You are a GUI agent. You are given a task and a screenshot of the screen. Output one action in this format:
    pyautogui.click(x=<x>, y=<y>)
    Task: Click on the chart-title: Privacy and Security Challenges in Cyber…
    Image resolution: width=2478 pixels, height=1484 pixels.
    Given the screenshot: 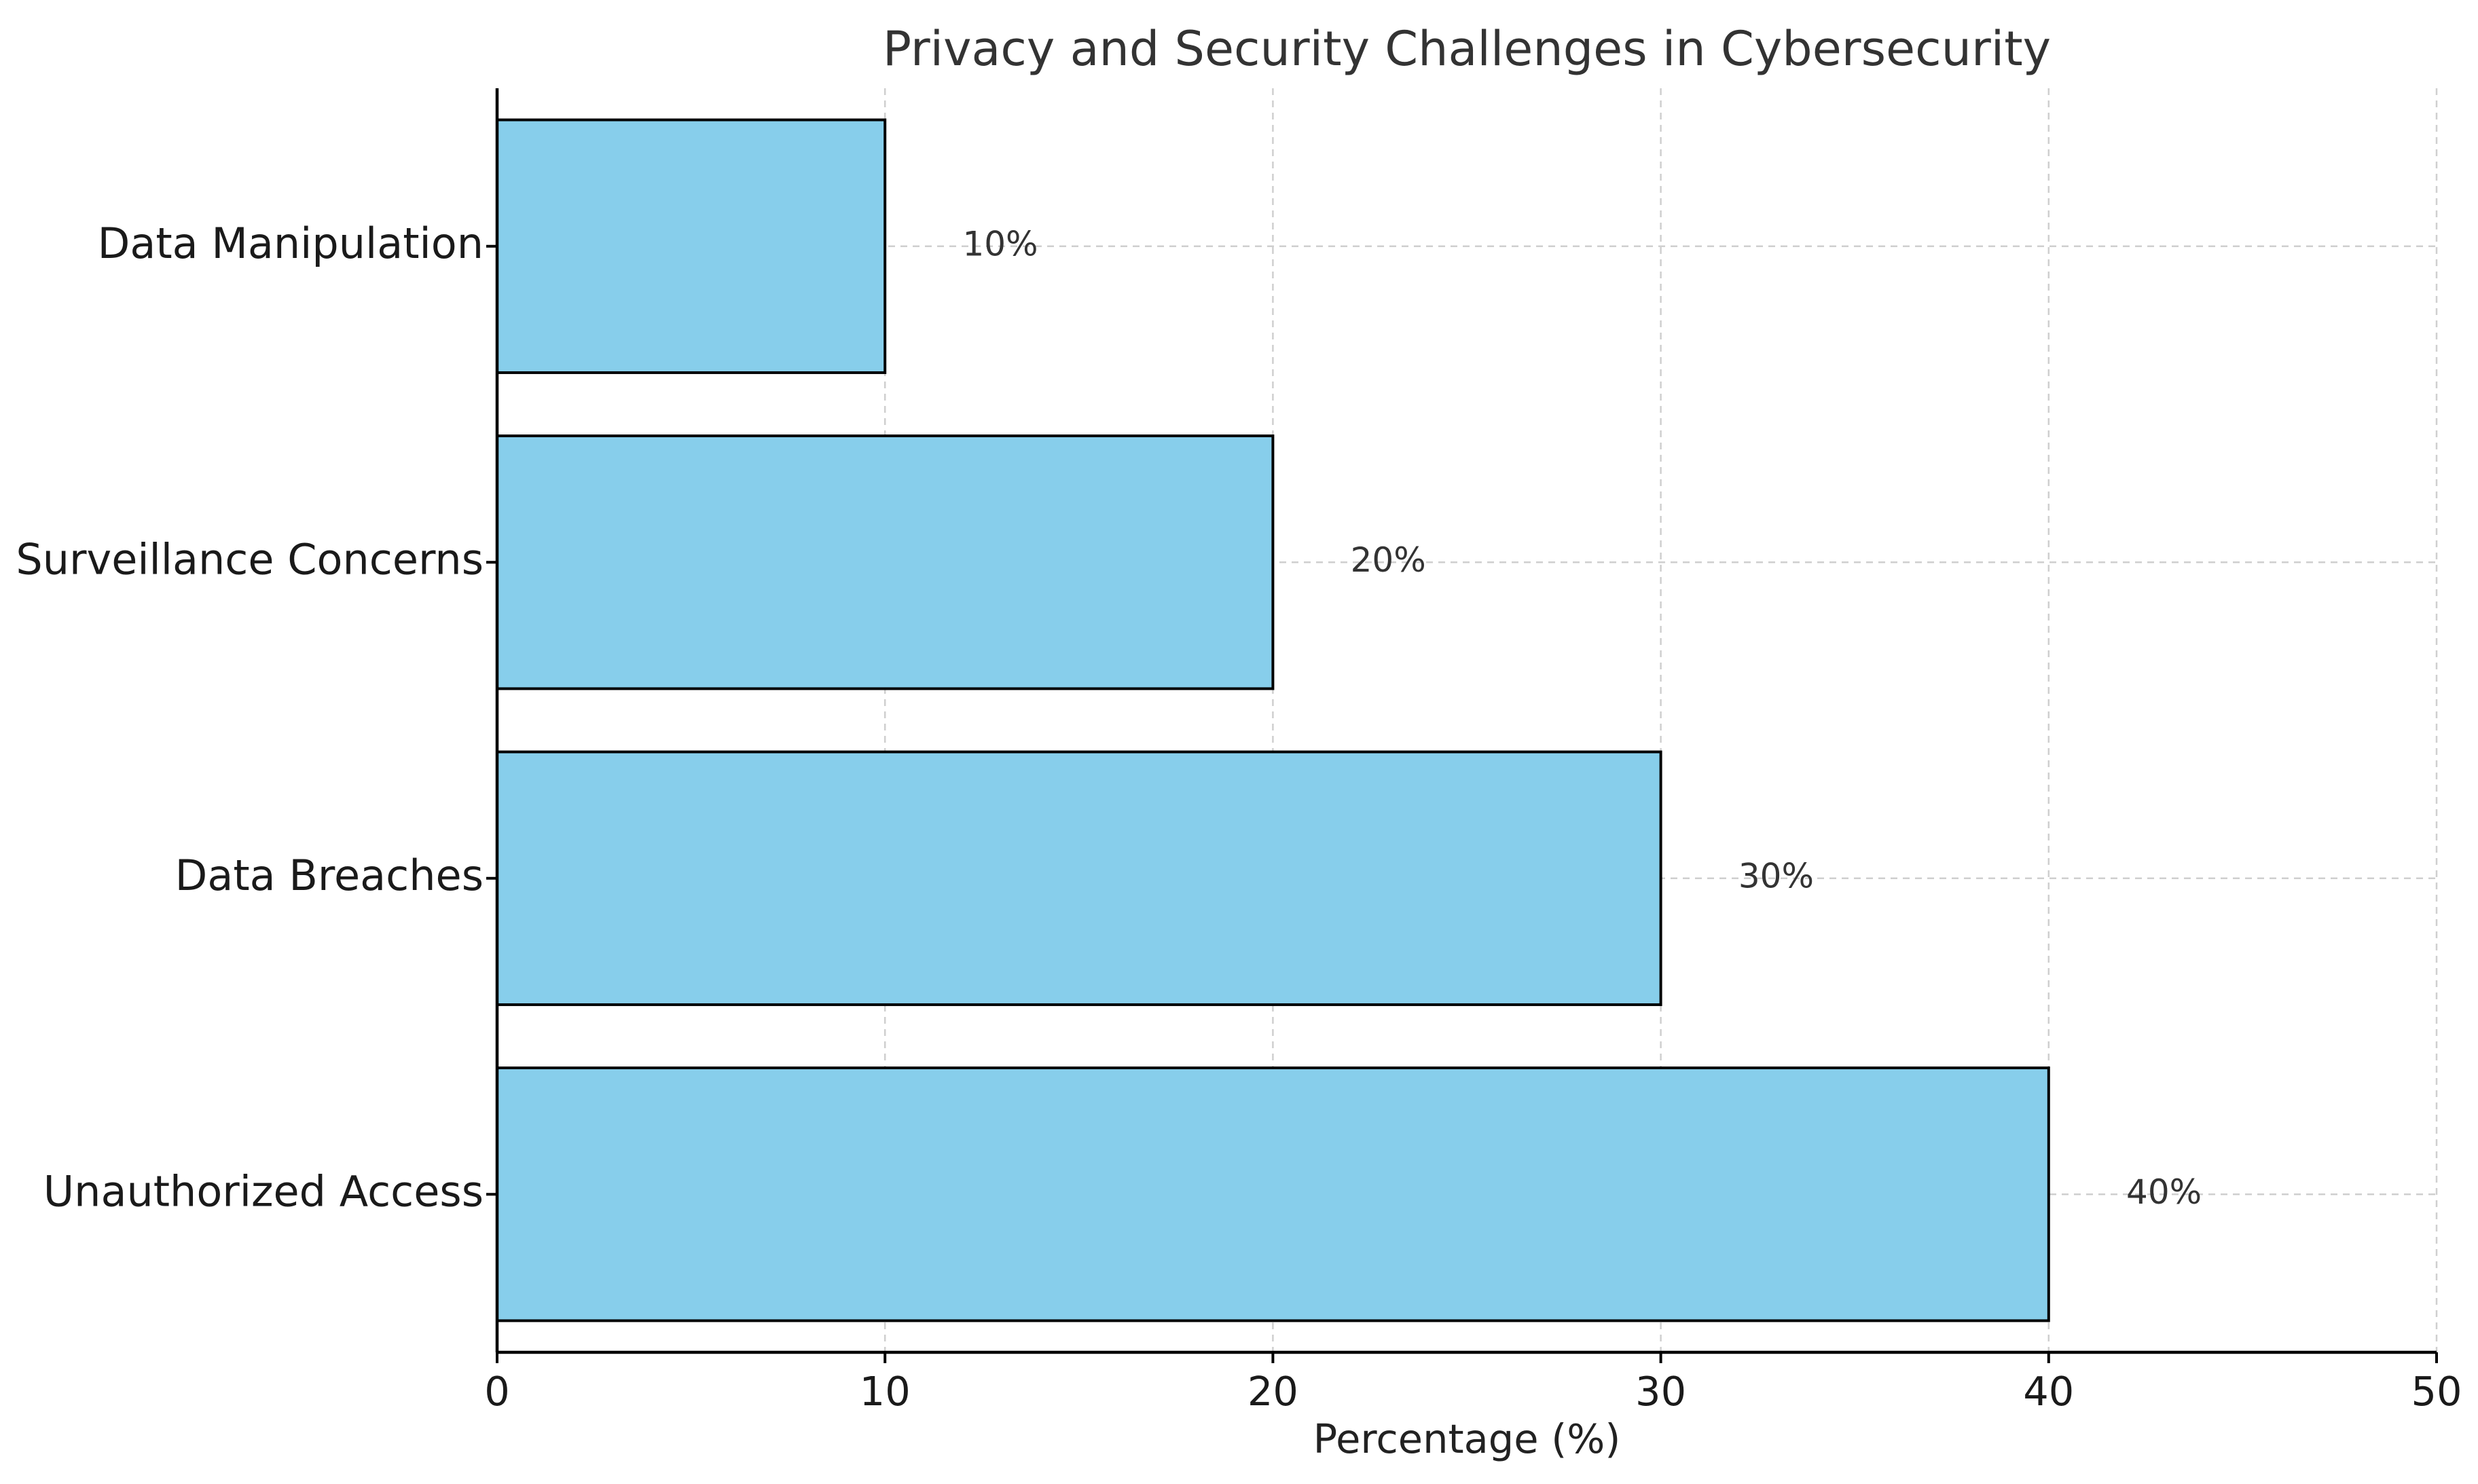 What is the action you would take?
    pyautogui.click(x=1467, y=49)
    